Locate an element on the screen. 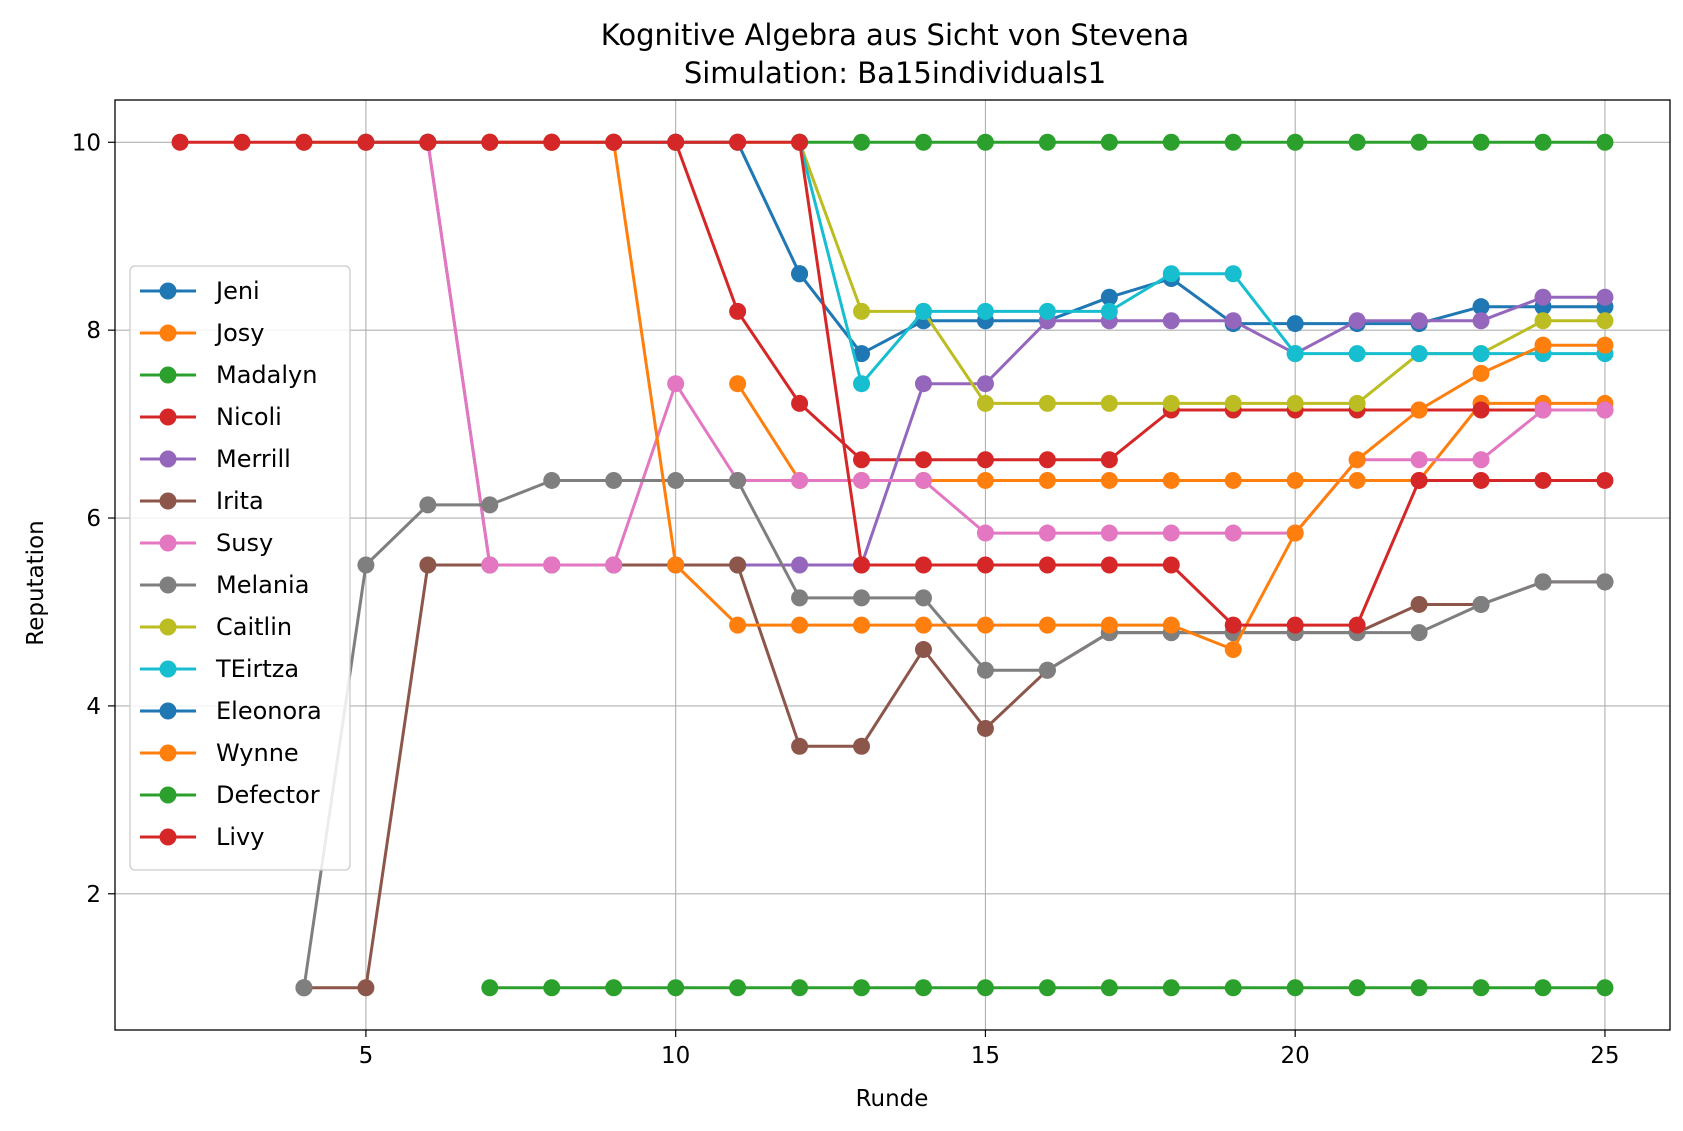  legend-item: Nicoli is located at coordinates (211, 417).